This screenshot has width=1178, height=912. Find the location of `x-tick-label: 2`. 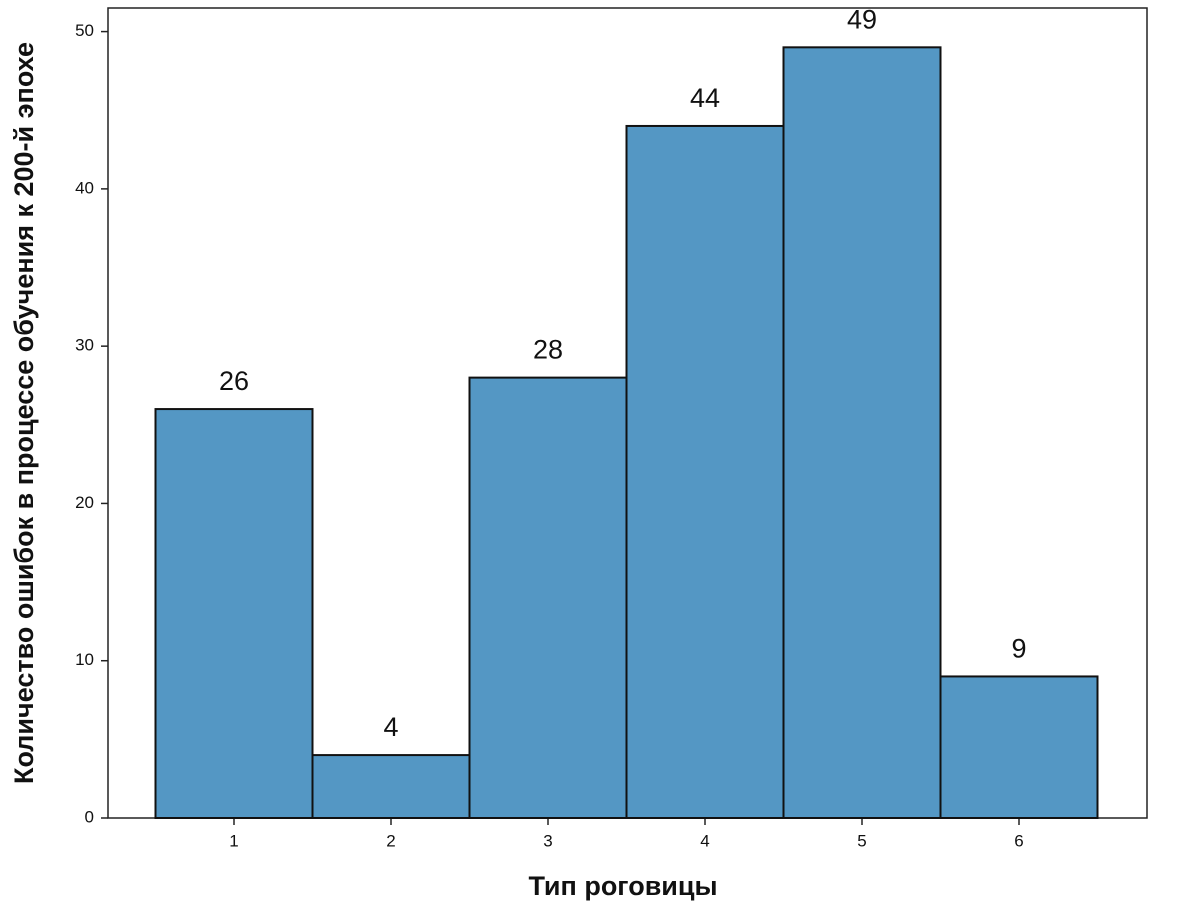

x-tick-label: 2 is located at coordinates (390, 840).